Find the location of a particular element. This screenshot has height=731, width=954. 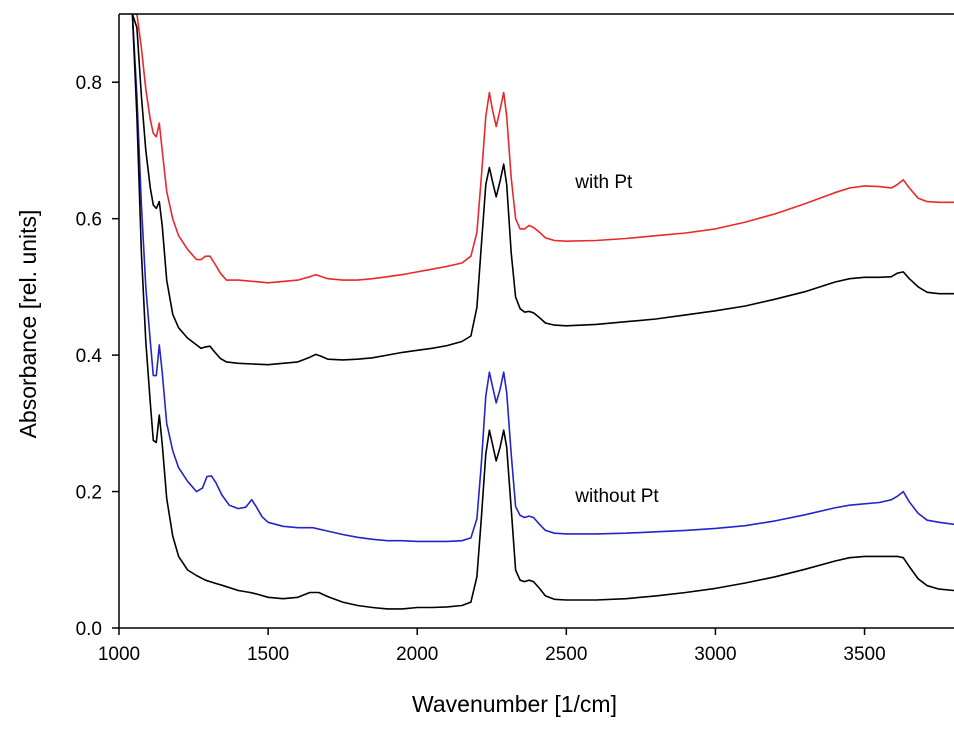

y-axis-title: Absorbance [rel. units] is located at coordinates (28, 324).